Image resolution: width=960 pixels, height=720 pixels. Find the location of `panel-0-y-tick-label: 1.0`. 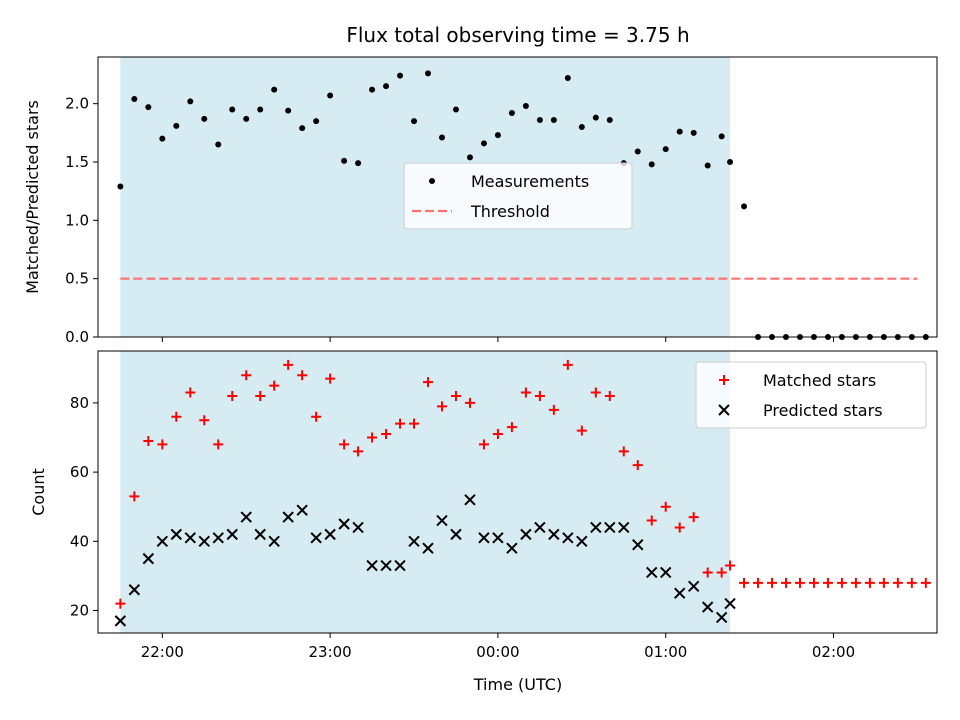

panel-0-y-tick-label: 1.0 is located at coordinates (77, 220).